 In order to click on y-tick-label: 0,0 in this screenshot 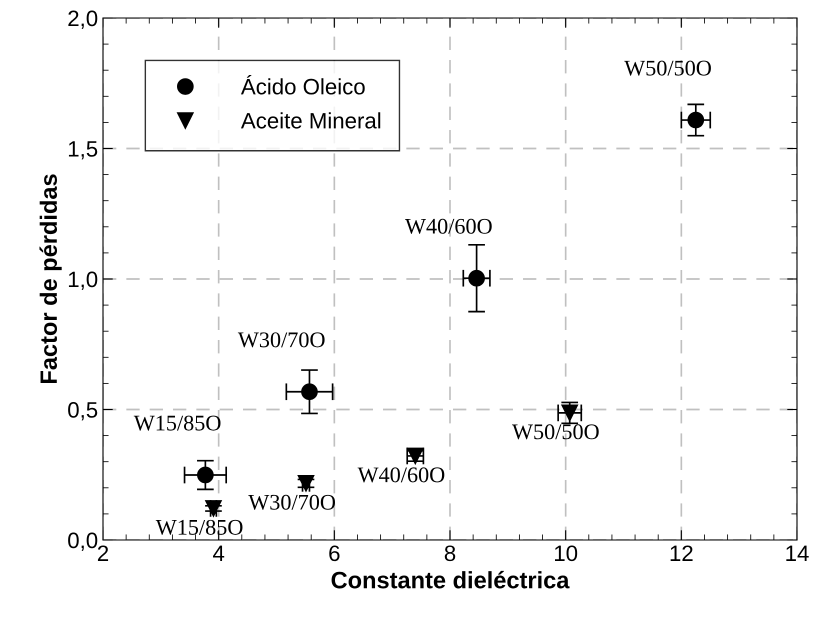, I will do `click(83, 541)`.